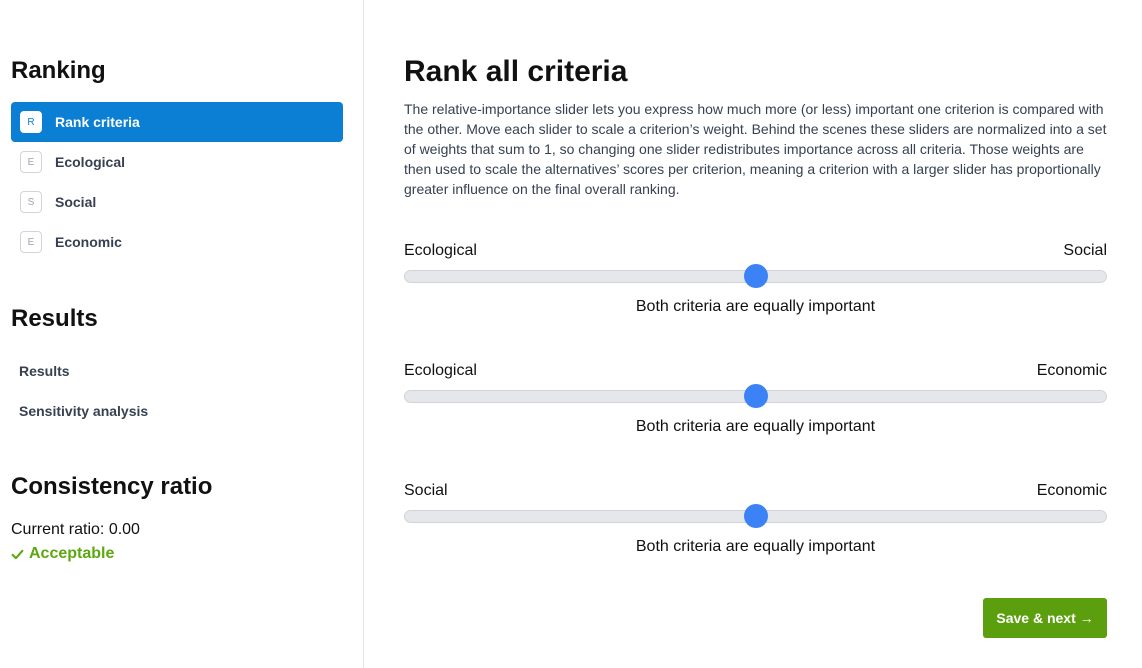  Describe the element at coordinates (177, 202) in the screenshot. I see `sidebar-item-social: S Social` at that location.